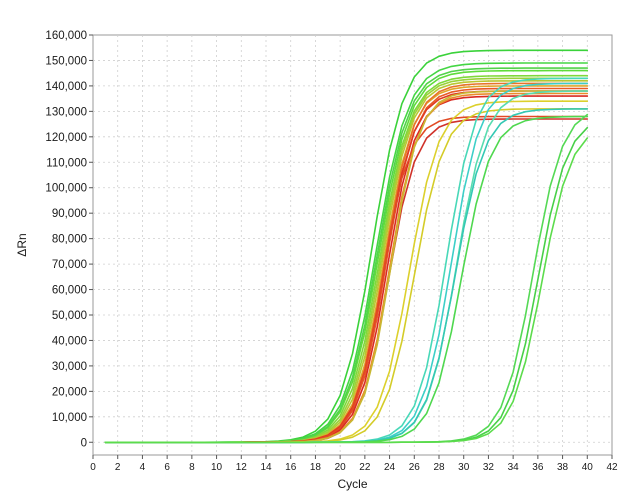 The image size is (627, 500). What do you see at coordinates (563, 467) in the screenshot?
I see `x-tick-label: 38` at bounding box center [563, 467].